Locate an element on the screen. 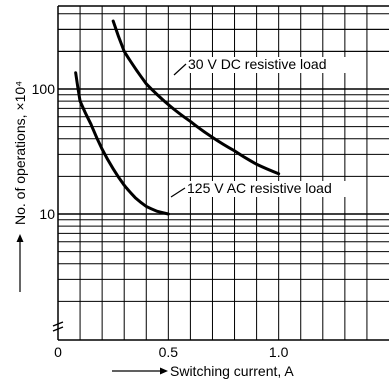  x-tick-label: 1.0 is located at coordinates (279, 352).